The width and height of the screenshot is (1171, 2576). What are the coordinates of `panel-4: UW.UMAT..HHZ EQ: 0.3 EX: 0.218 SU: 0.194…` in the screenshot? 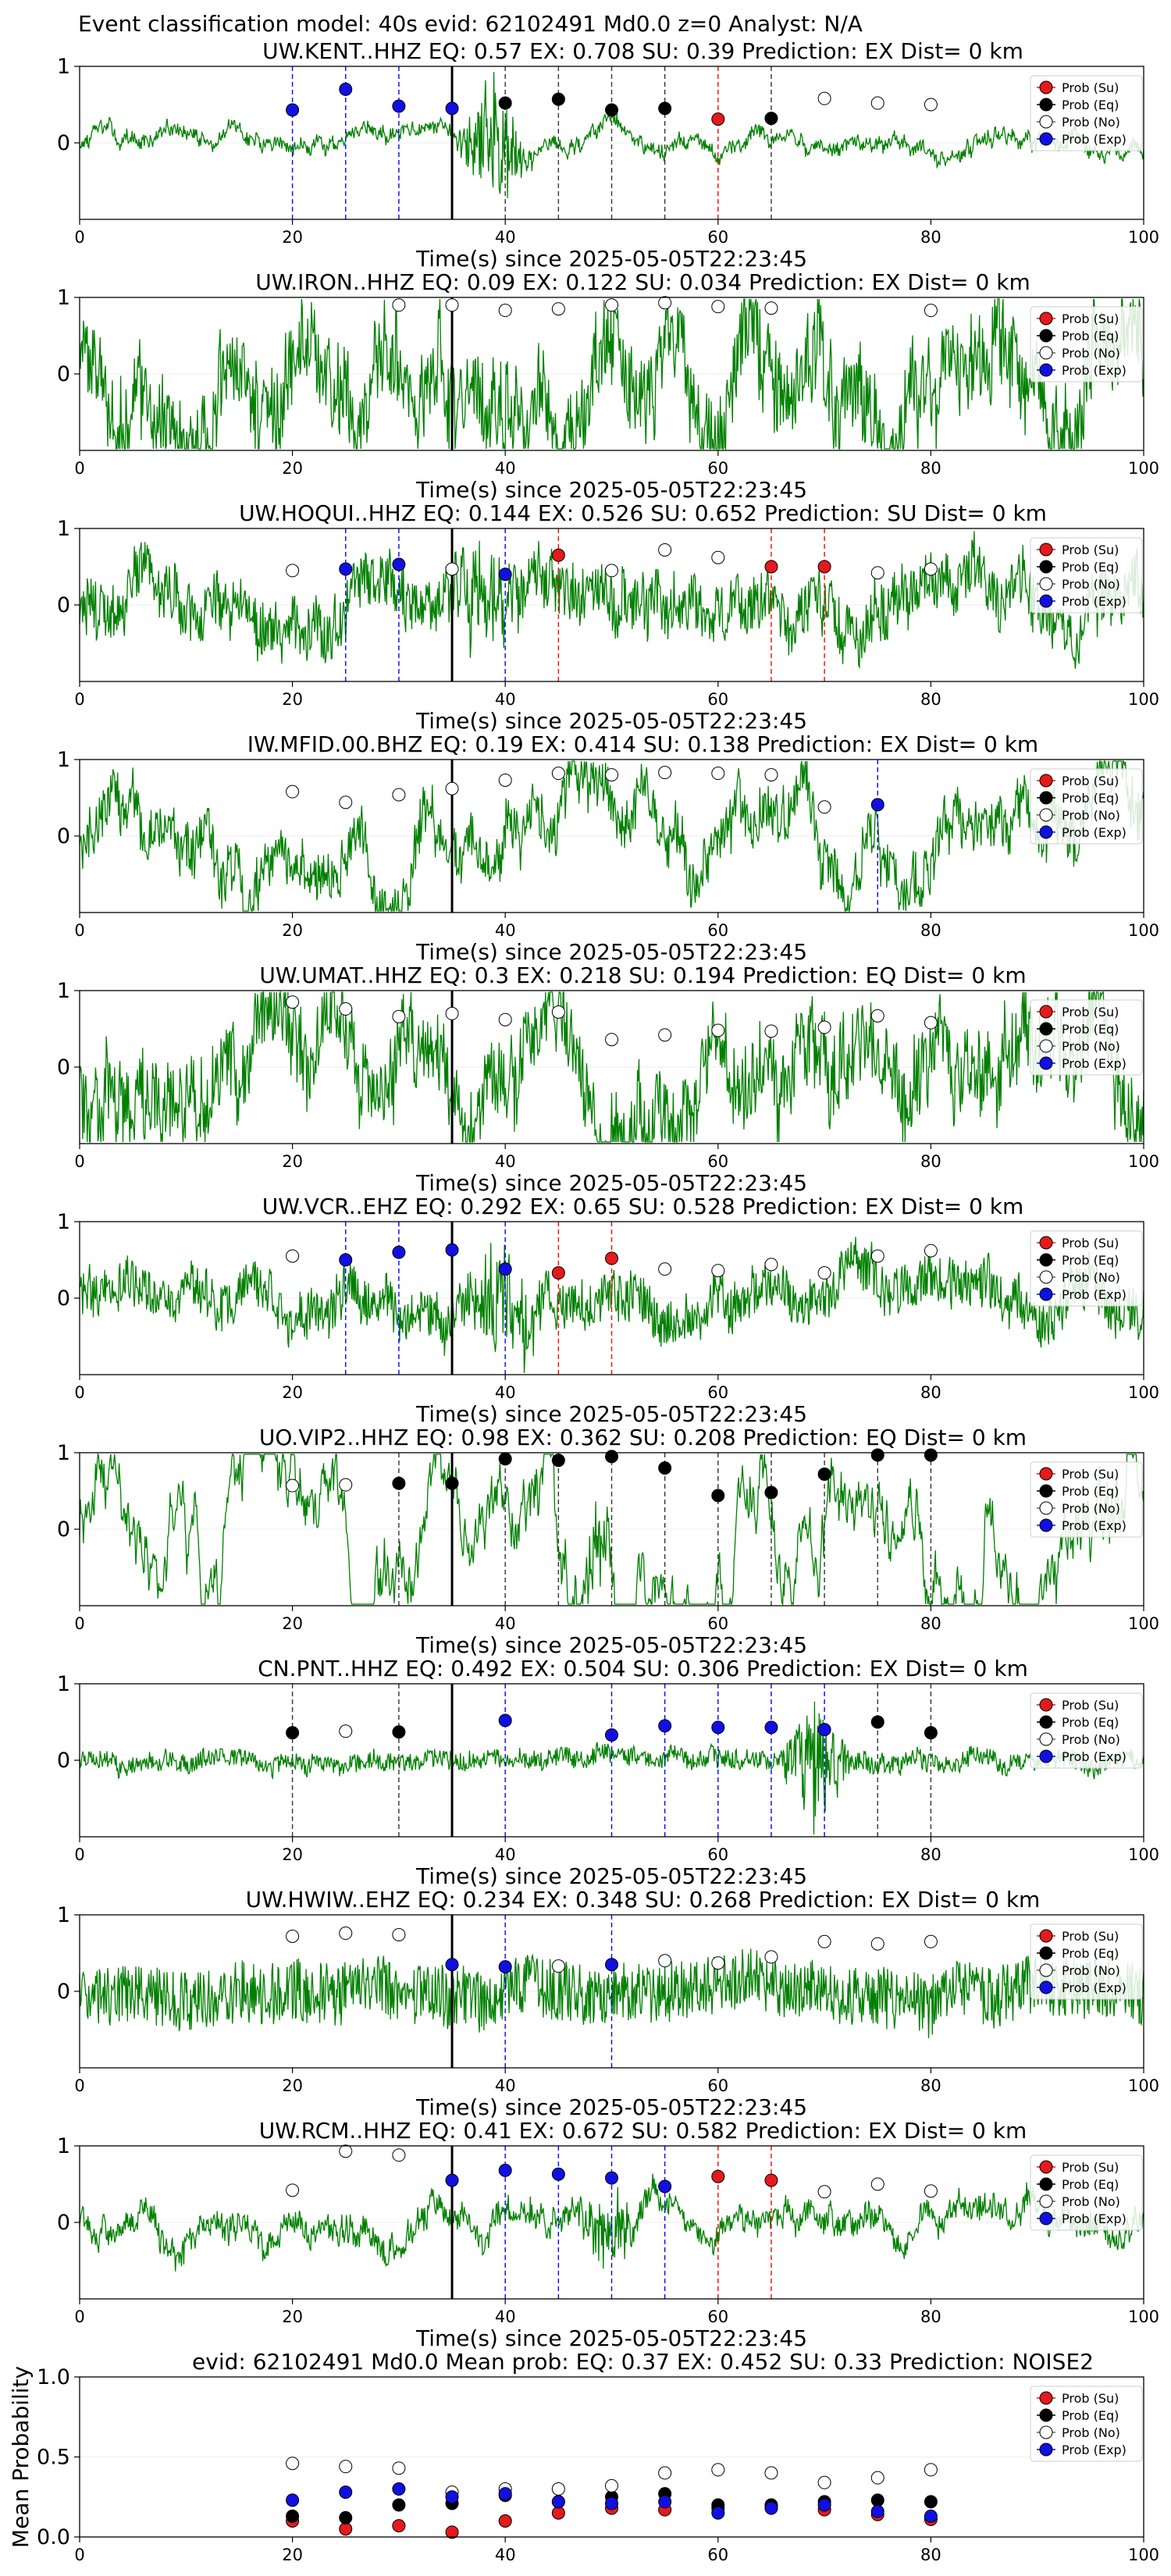 It's located at (608, 1079).